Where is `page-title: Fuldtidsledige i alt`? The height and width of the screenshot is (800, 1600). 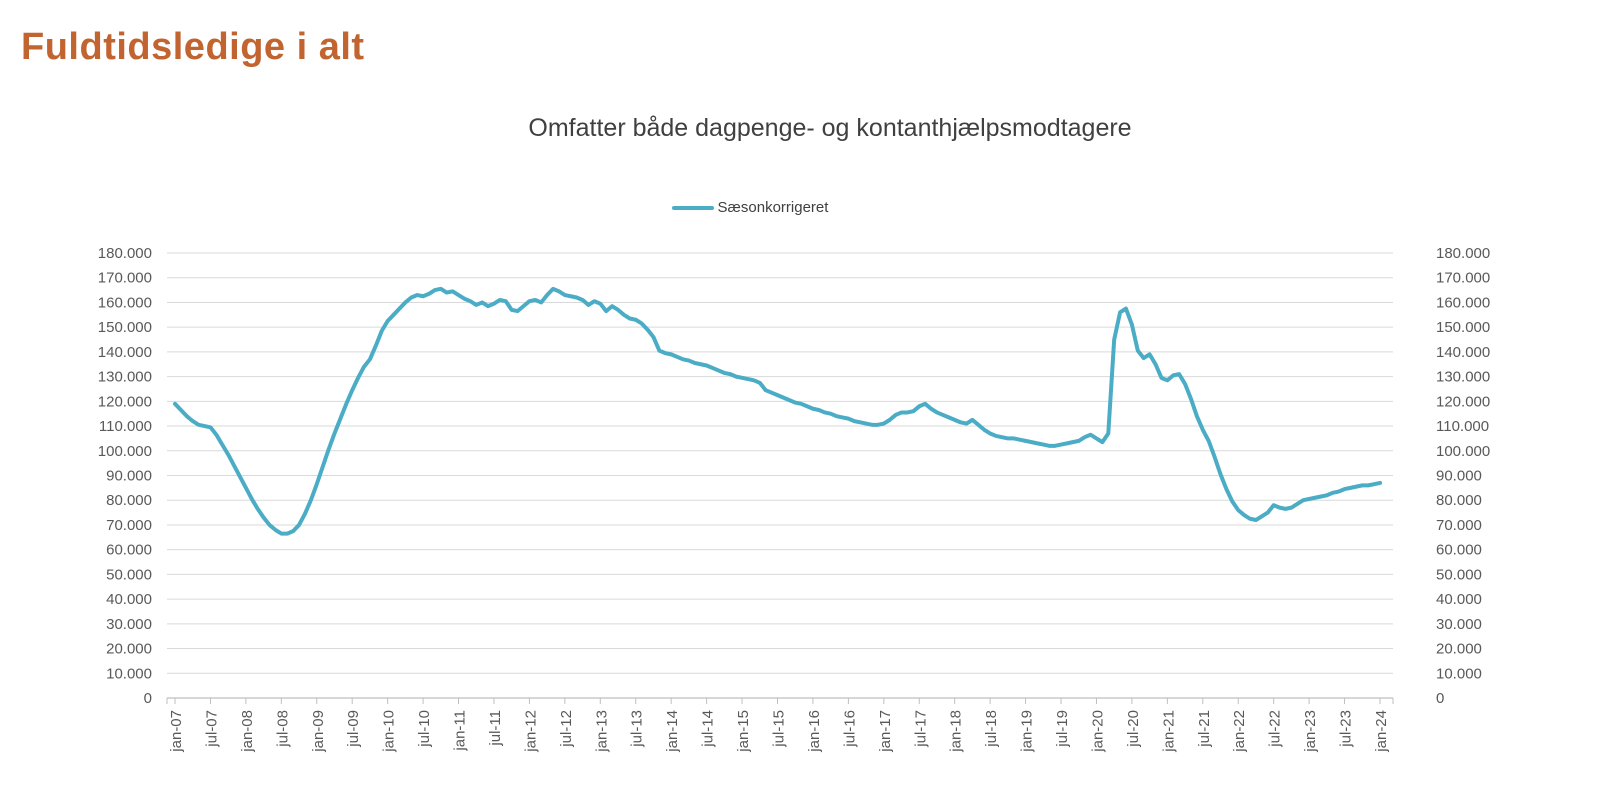 page-title: Fuldtidsledige i alt is located at coordinates (193, 47).